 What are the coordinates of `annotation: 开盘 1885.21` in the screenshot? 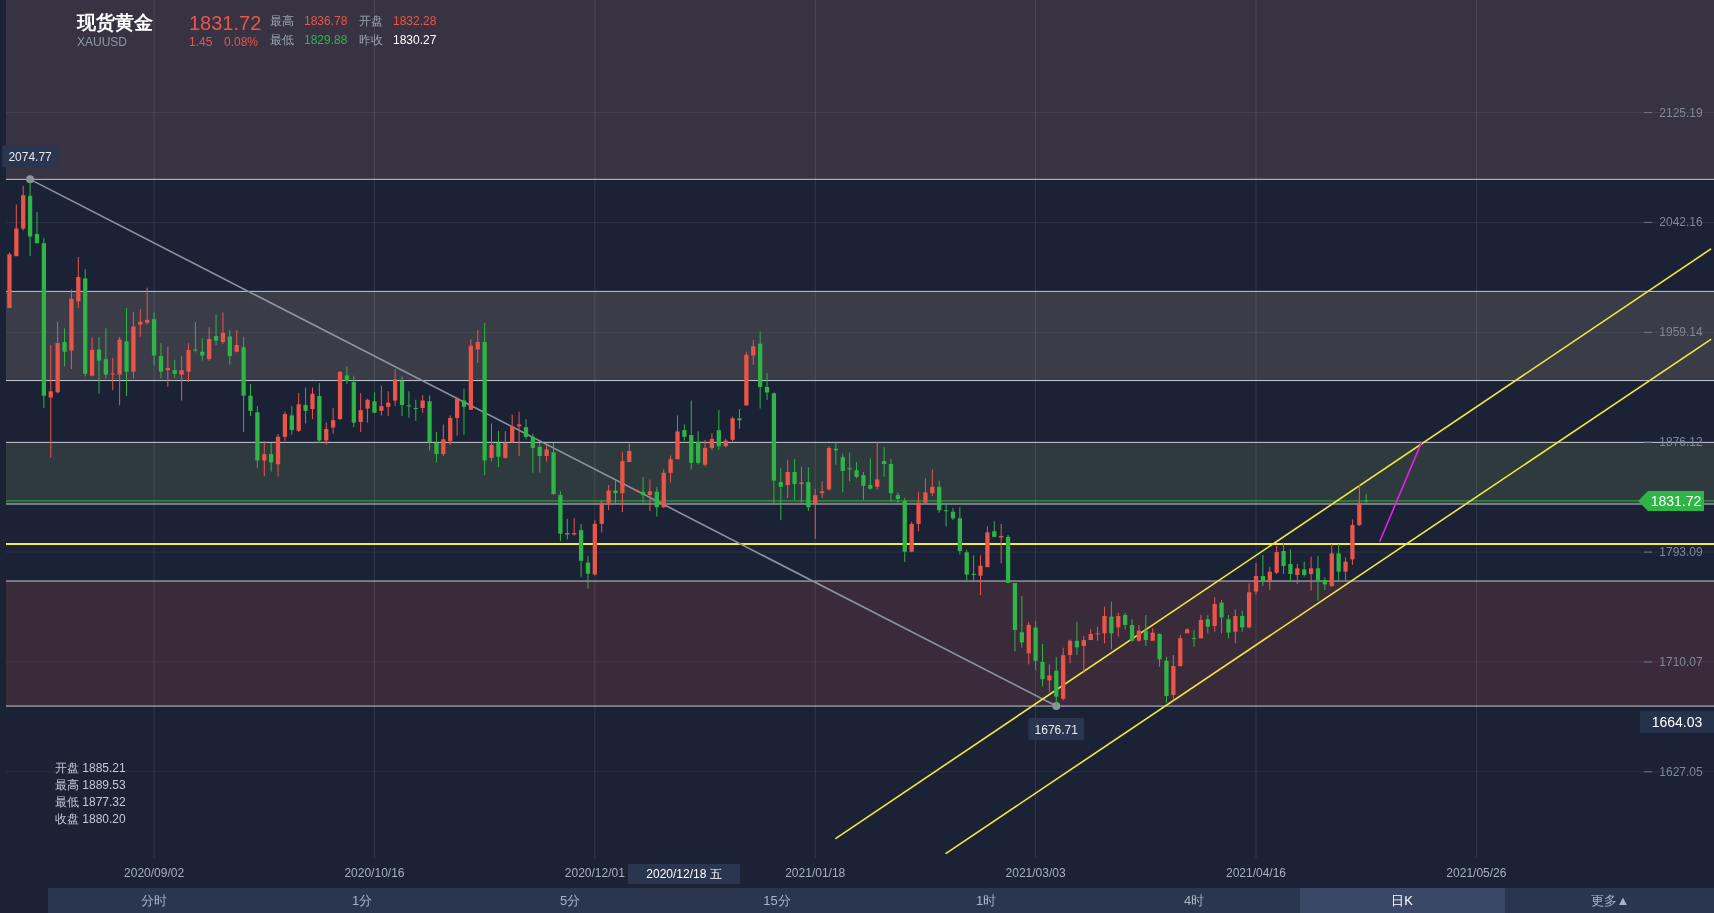 It's located at (91, 768).